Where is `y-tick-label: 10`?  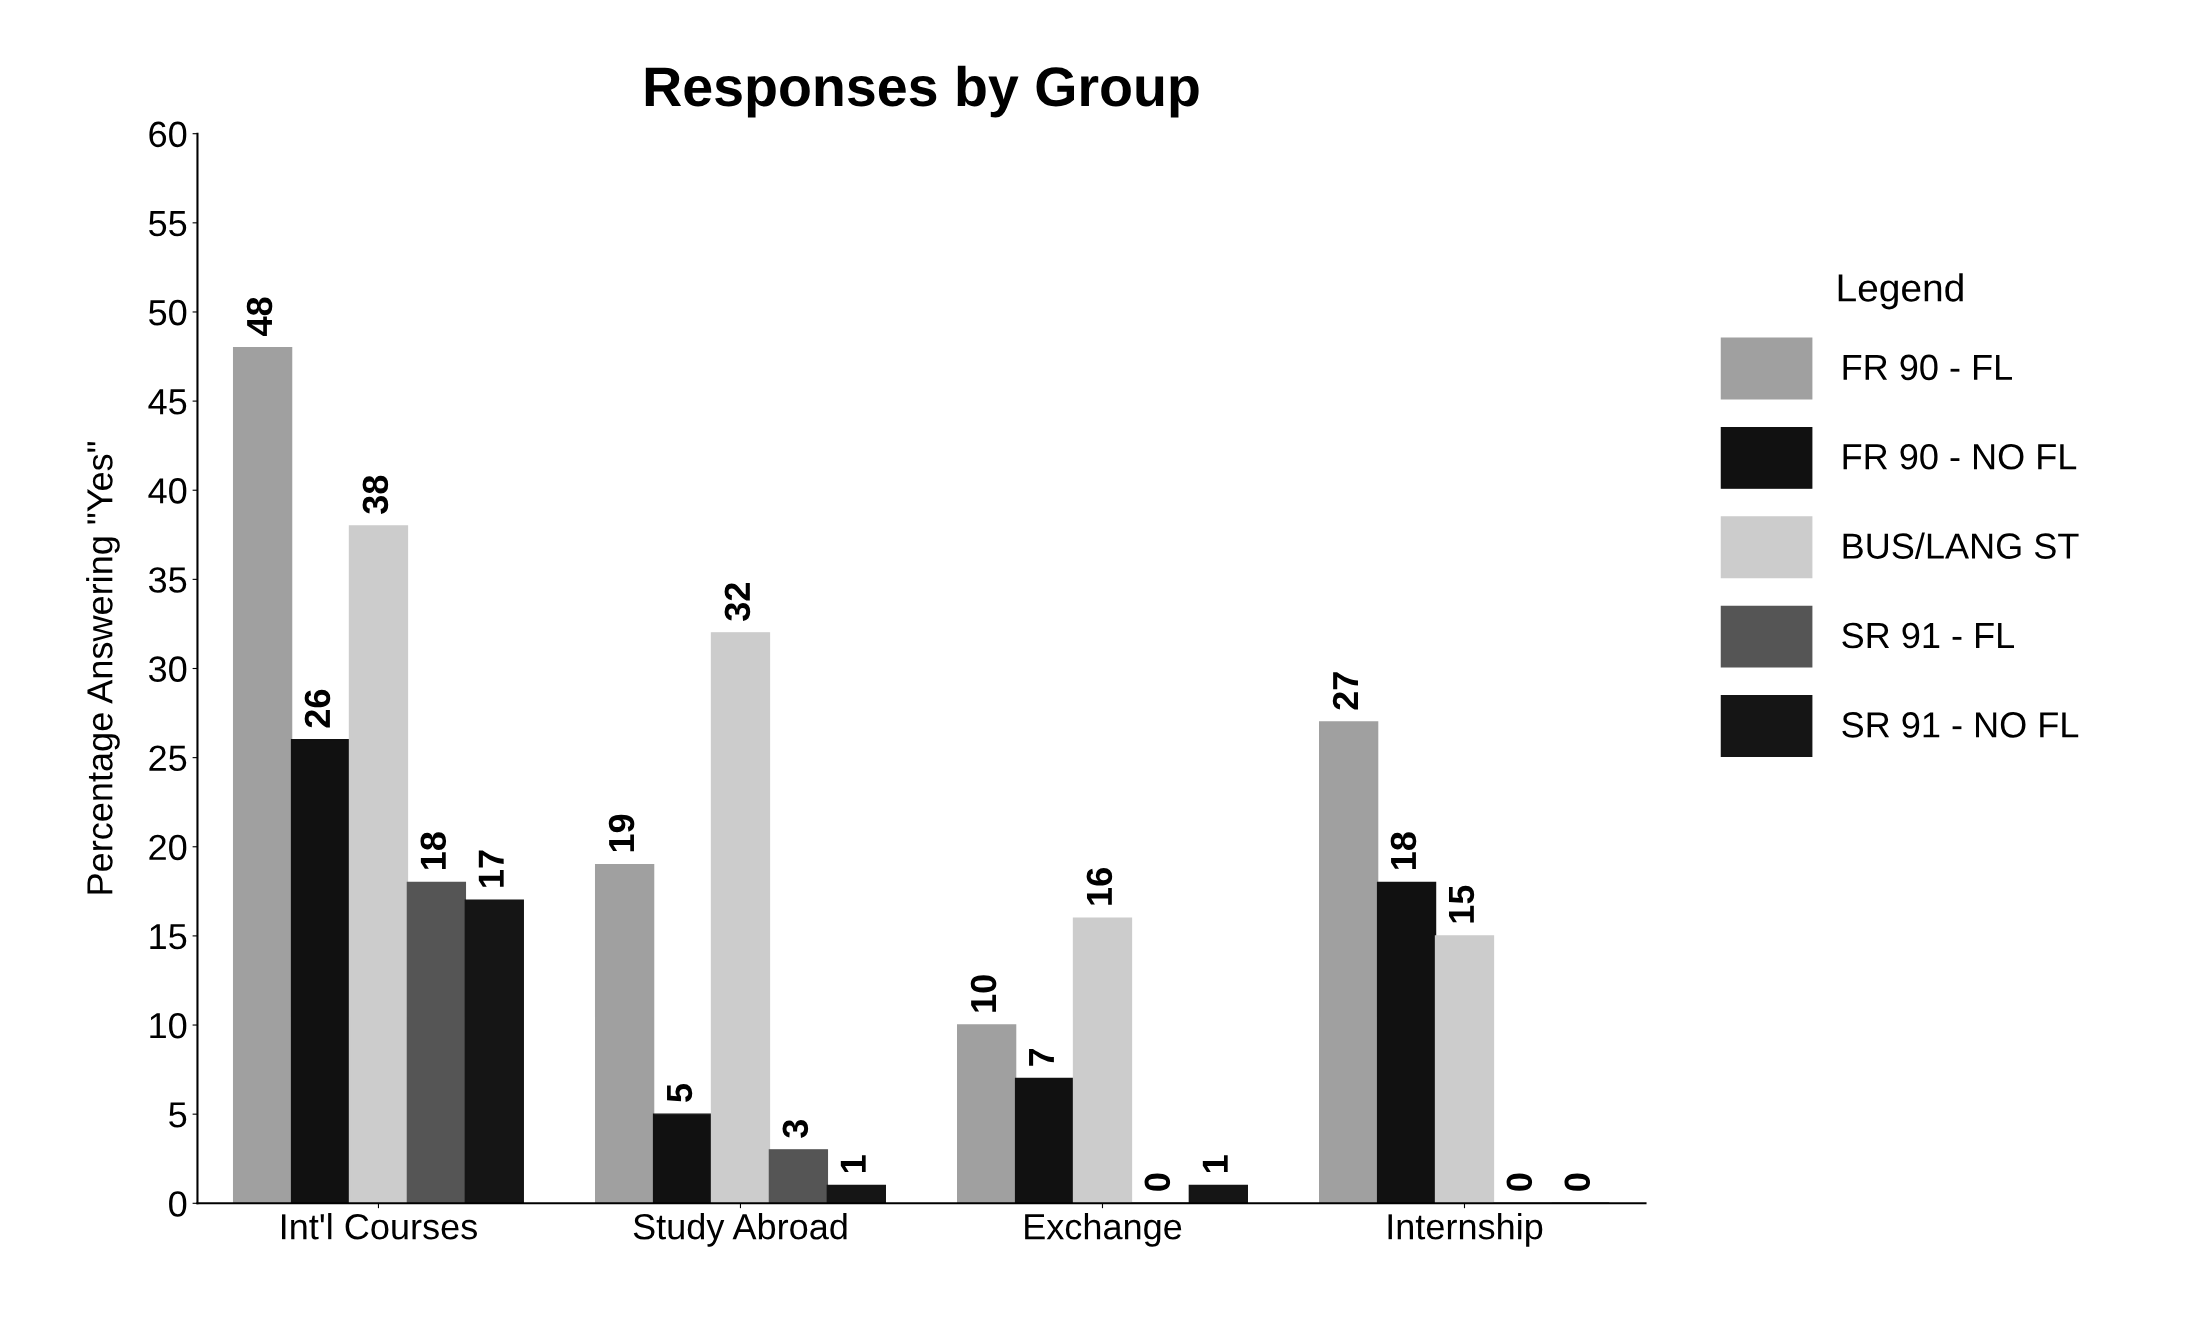 y-tick-label: 10 is located at coordinates (168, 1025).